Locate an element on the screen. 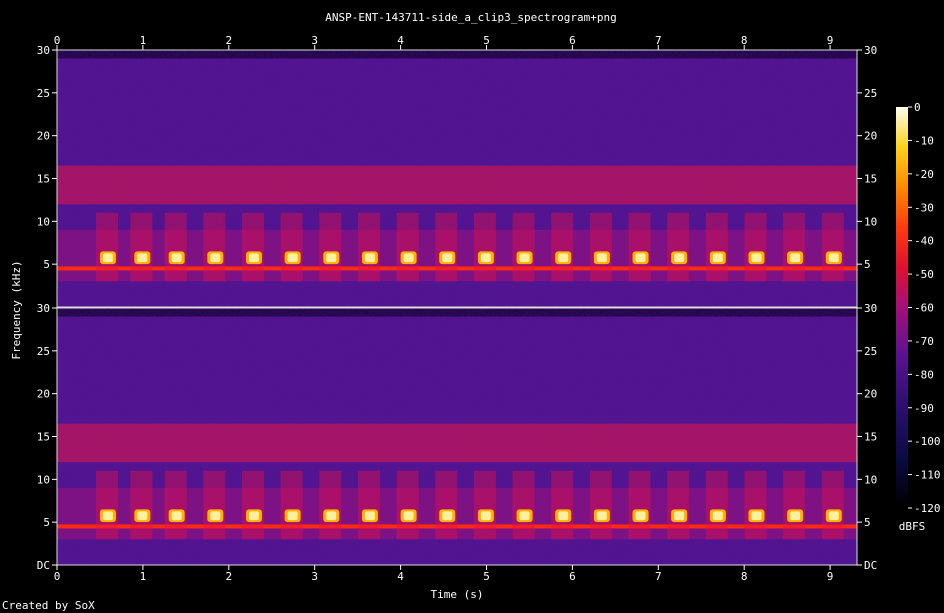  y-tick-label-left: 5 is located at coordinates (46, 264).